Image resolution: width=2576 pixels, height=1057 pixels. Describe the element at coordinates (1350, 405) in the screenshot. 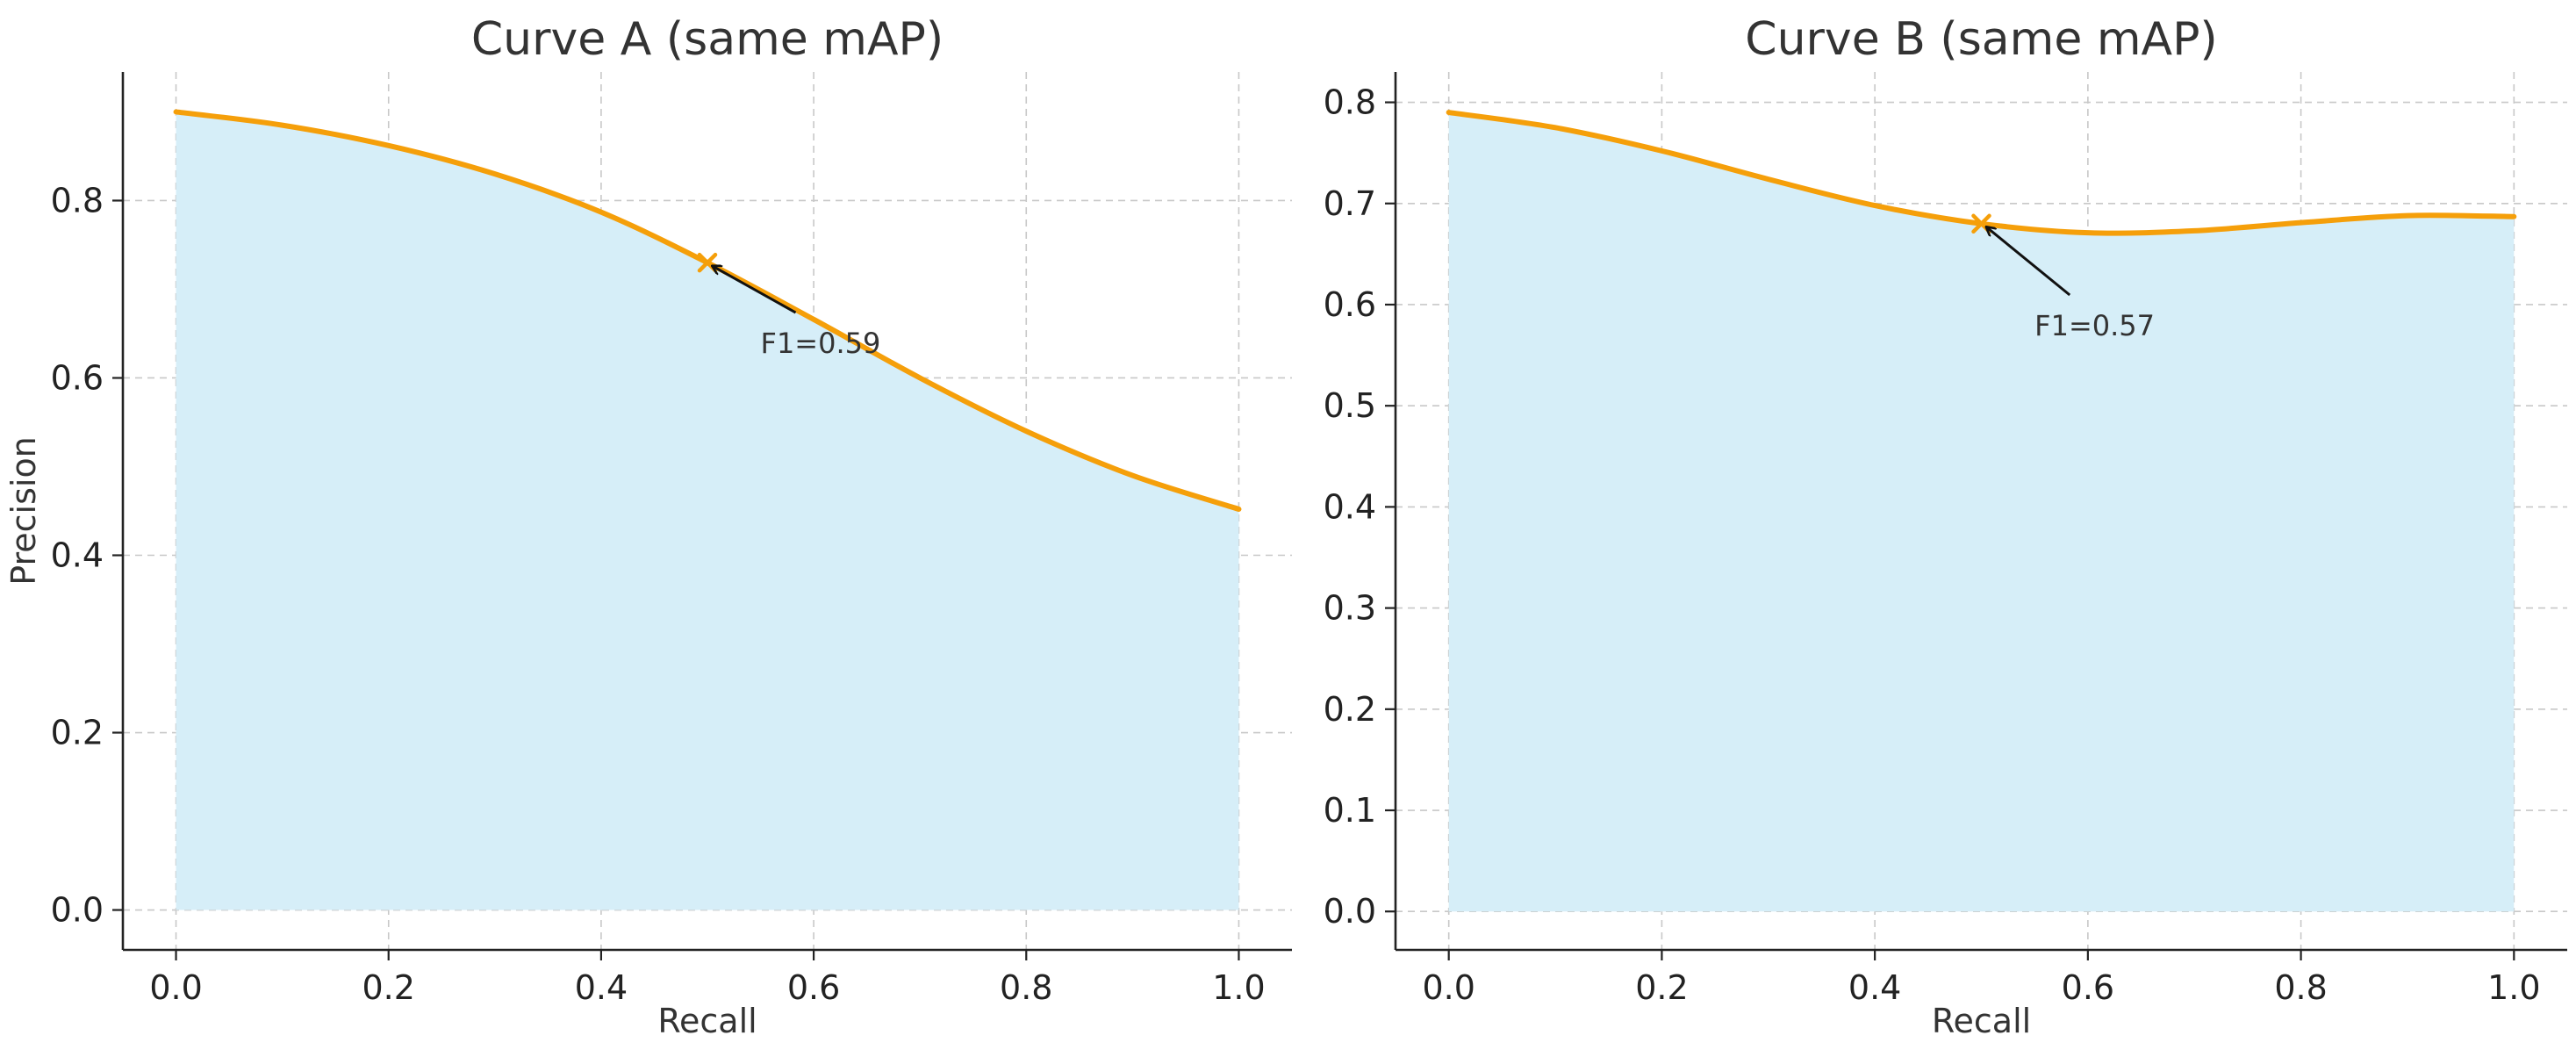

I see `y-tick-label: 0.5` at that location.